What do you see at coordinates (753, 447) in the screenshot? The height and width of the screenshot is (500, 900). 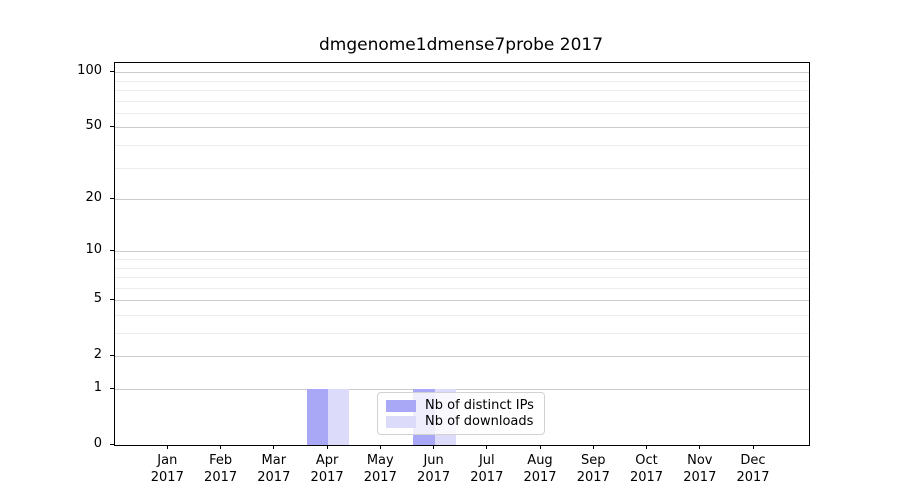 I see `x-tick-dec` at bounding box center [753, 447].